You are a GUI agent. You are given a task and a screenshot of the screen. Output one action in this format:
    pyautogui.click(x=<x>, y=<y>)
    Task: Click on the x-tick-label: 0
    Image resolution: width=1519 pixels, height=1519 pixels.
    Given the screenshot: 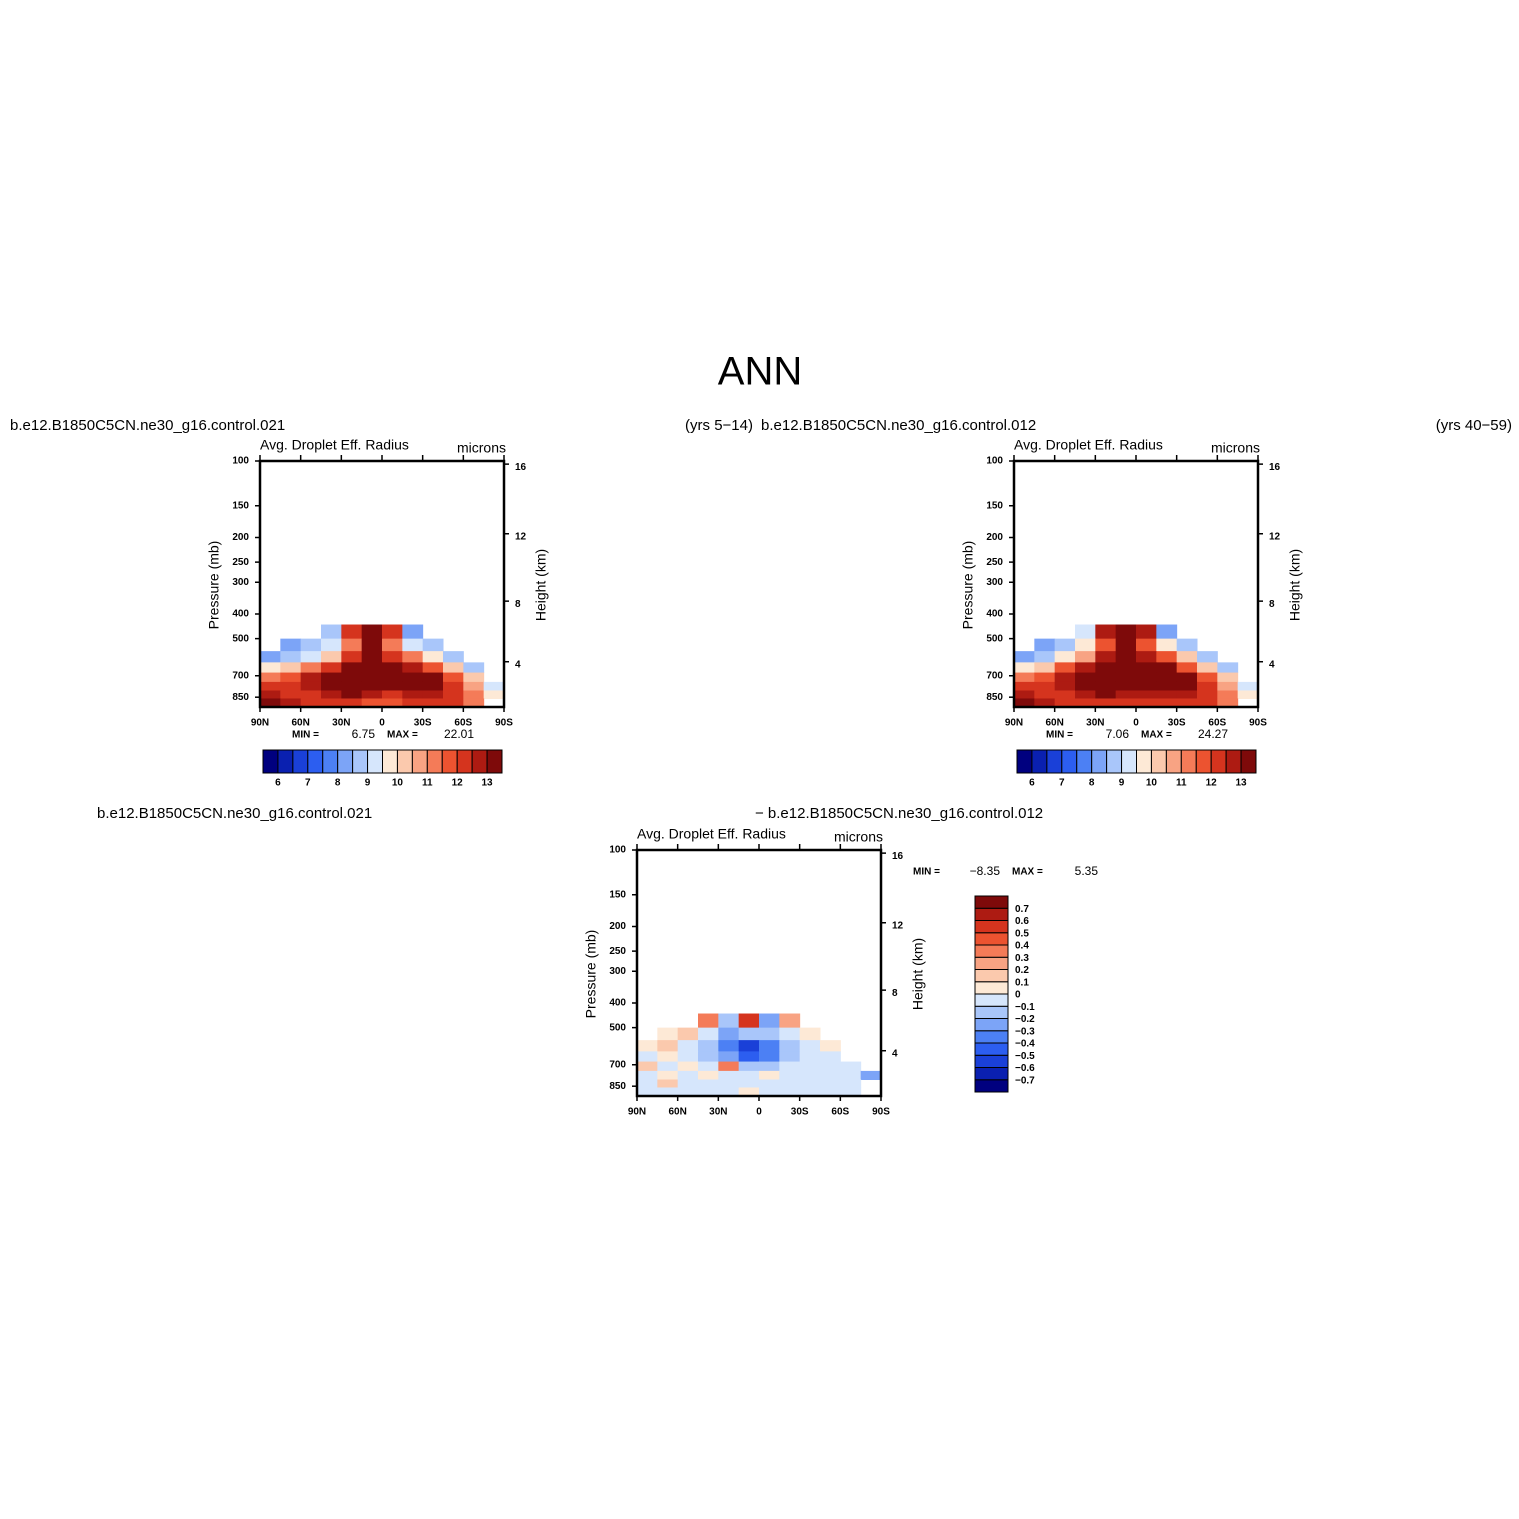 What is the action you would take?
    pyautogui.click(x=1136, y=723)
    